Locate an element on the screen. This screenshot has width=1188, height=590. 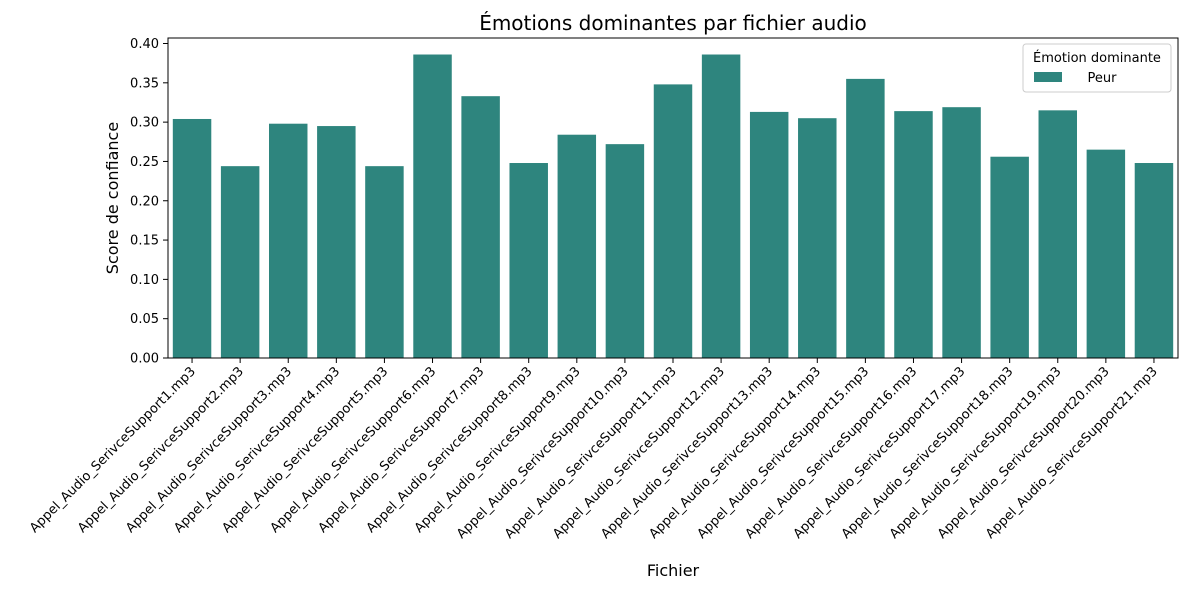
y-tick-label: 0.10 is located at coordinates (144, 280).